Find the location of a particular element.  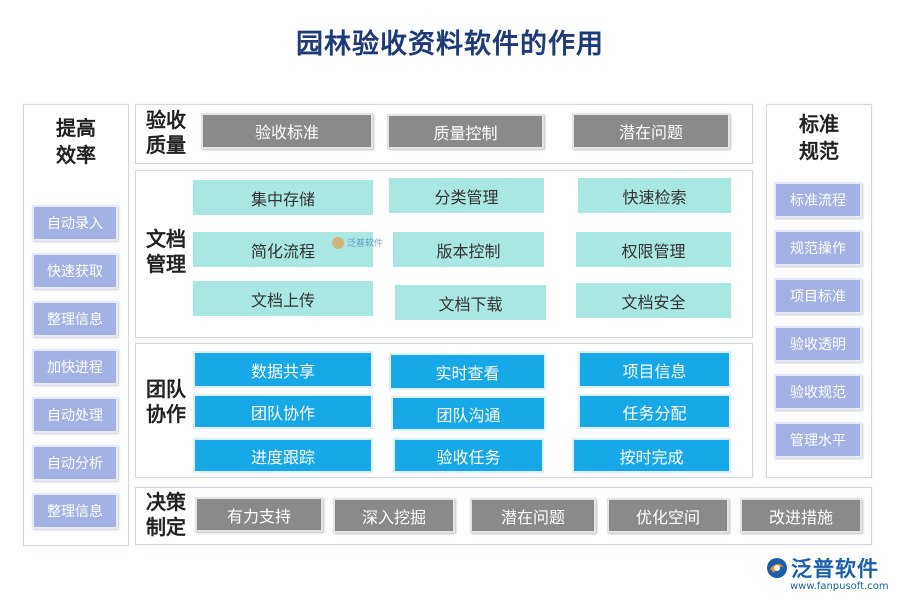

quality-item: 验收标准 is located at coordinates (287, 131).